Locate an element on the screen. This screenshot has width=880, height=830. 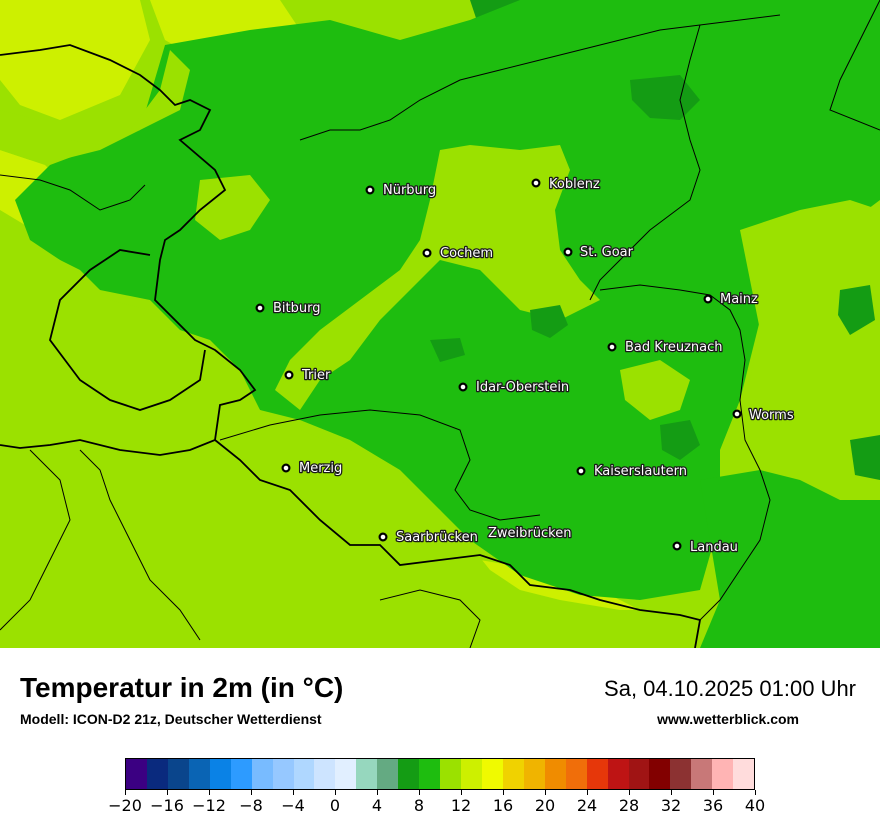
colorbar-tick-label: 28 is located at coordinates (629, 805).